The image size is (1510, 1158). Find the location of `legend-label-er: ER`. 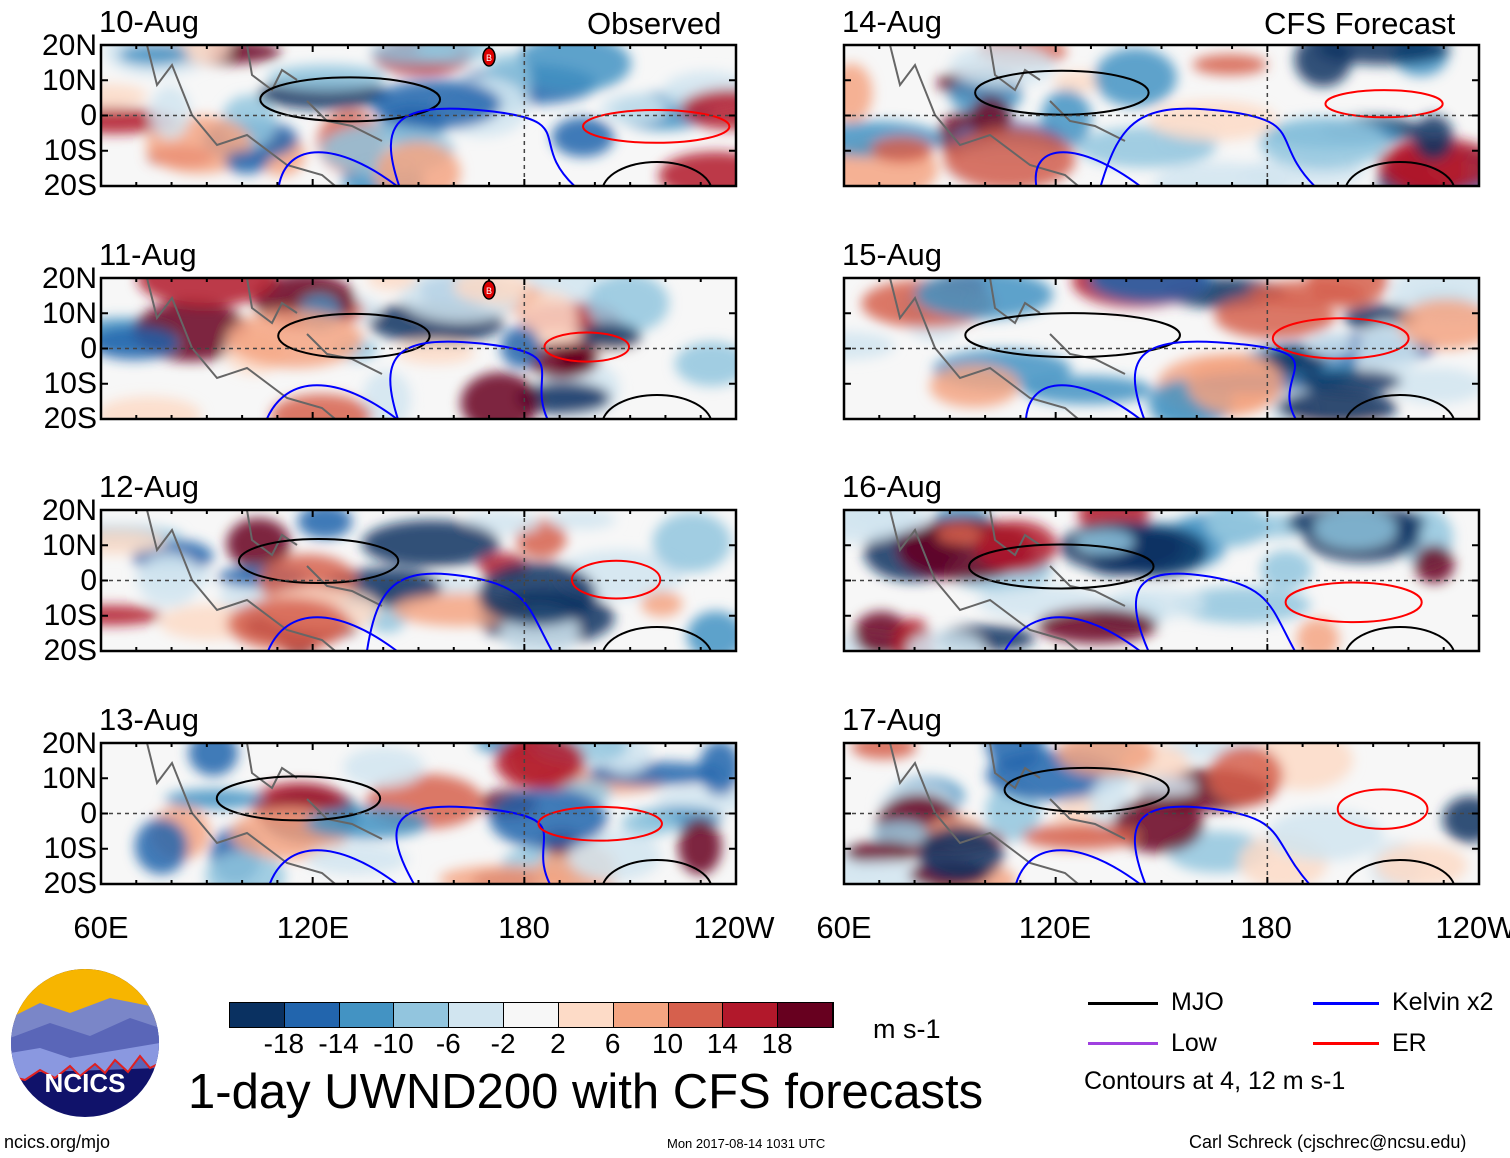

legend-label-er: ER is located at coordinates (1409, 1043).